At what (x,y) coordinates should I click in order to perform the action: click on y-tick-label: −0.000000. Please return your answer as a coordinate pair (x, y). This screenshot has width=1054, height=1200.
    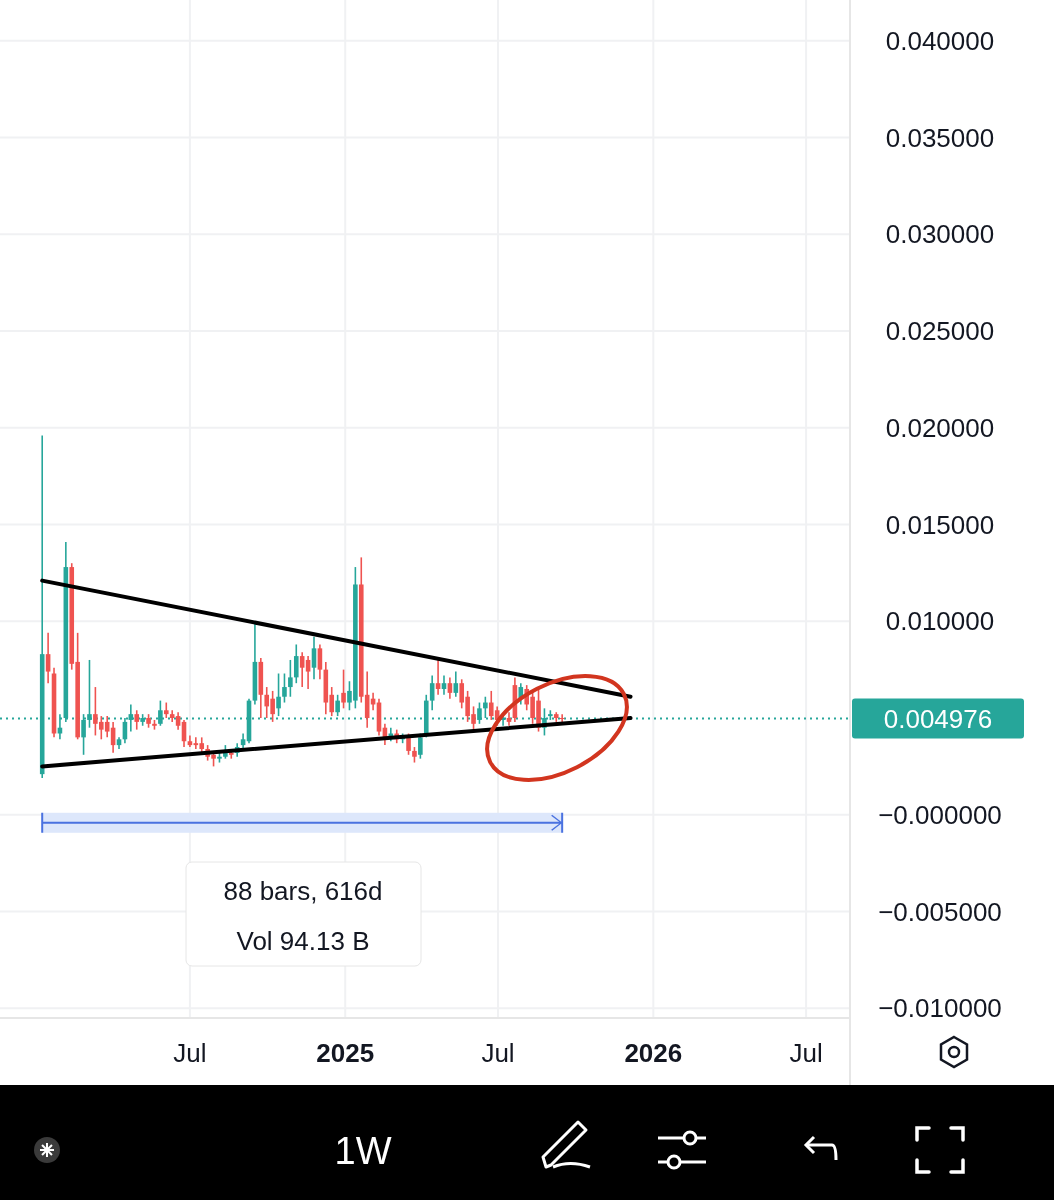
    Looking at the image, I should click on (940, 814).